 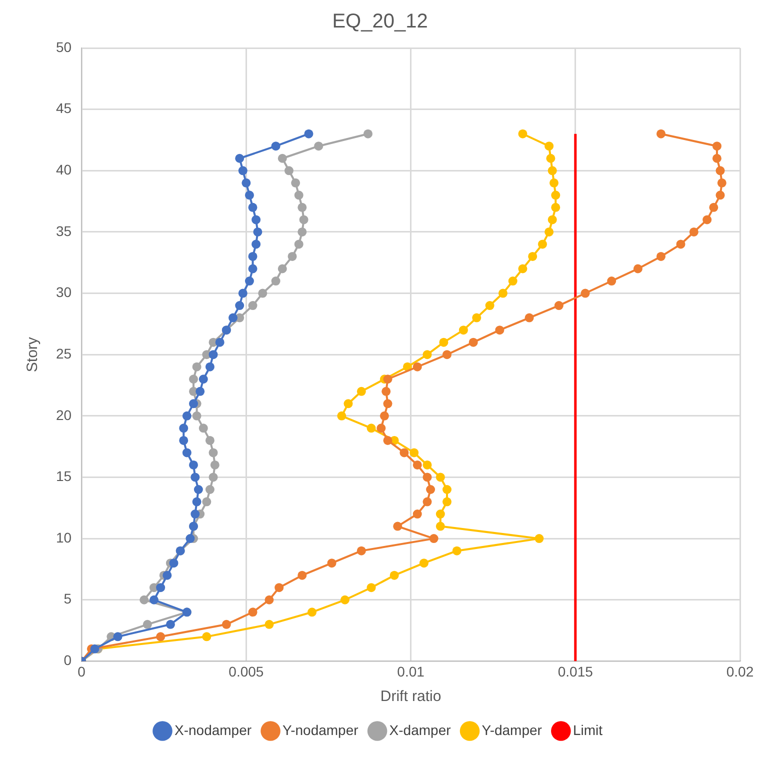 I want to click on x-tick-label: 0, so click(x=82, y=671).